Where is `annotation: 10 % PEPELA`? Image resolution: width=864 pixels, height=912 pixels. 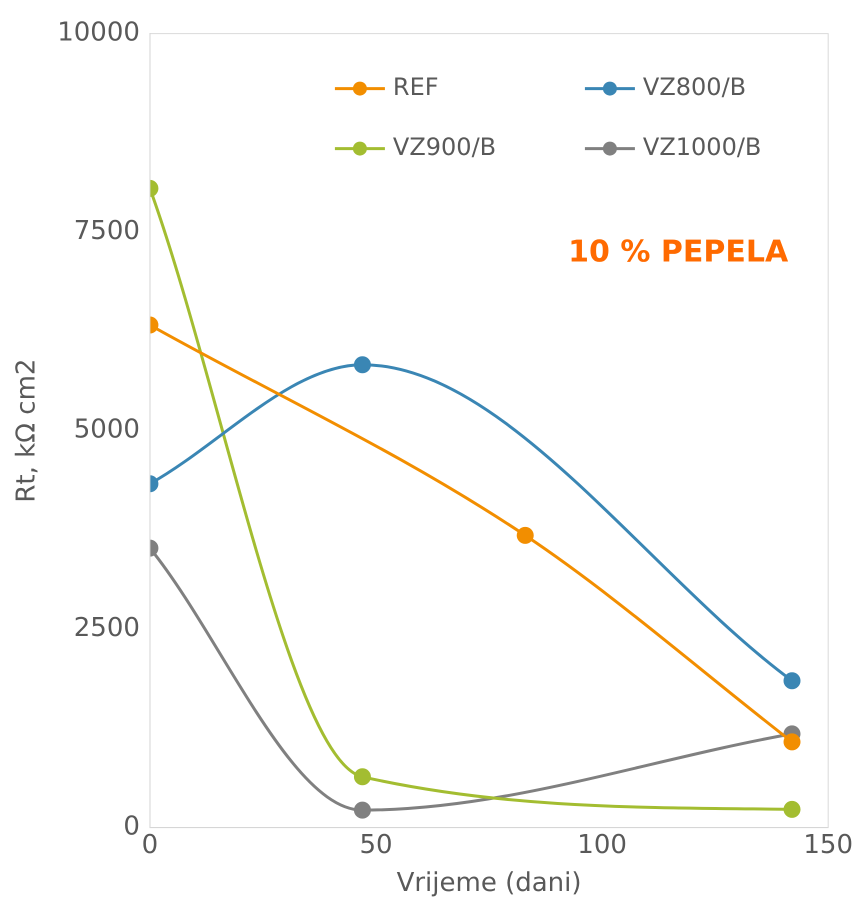 annotation: 10 % PEPELA is located at coordinates (678, 252).